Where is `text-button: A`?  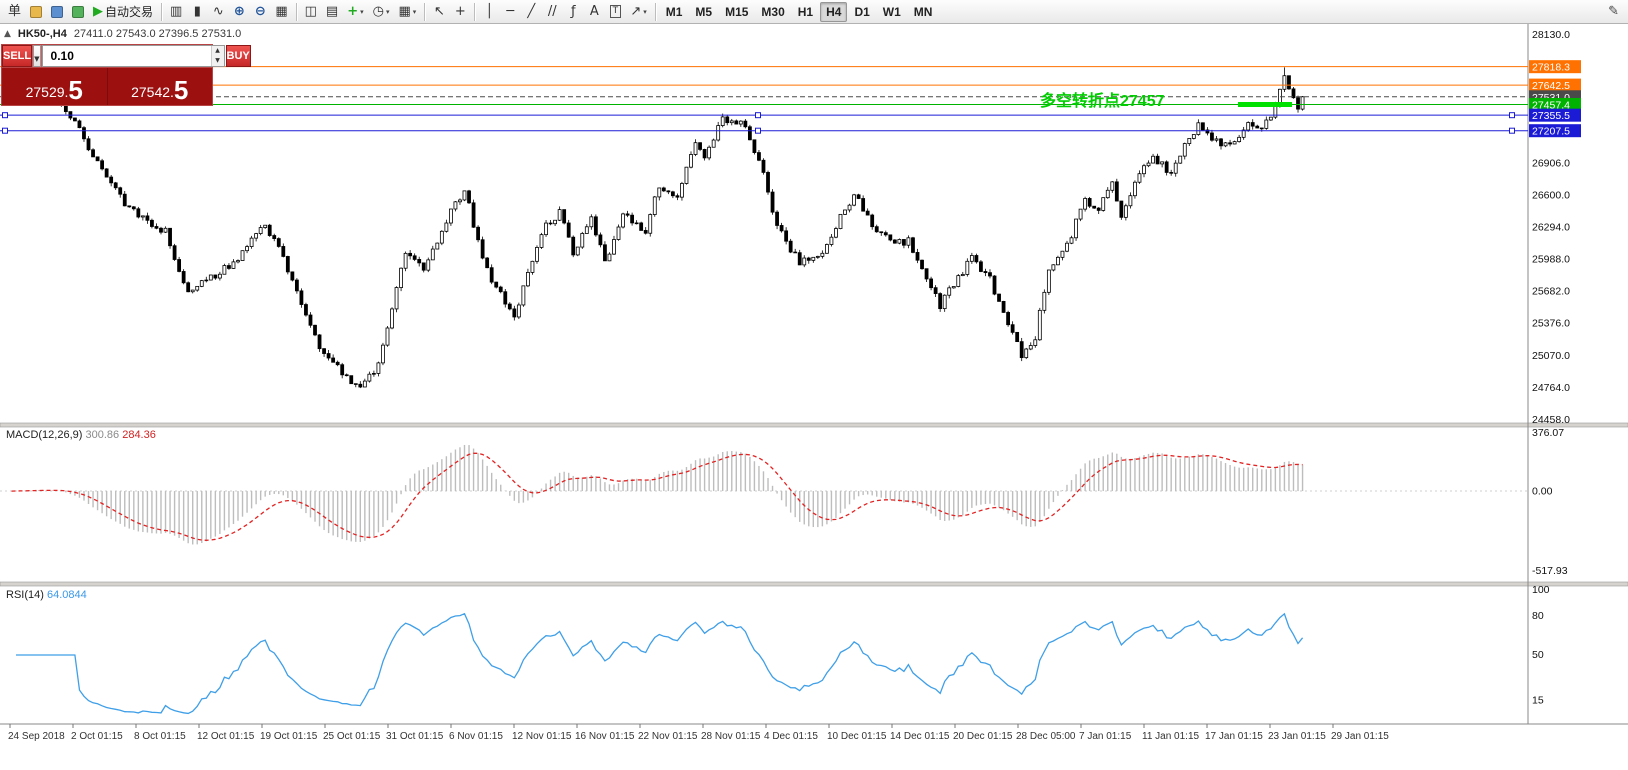 text-button: A is located at coordinates (594, 12).